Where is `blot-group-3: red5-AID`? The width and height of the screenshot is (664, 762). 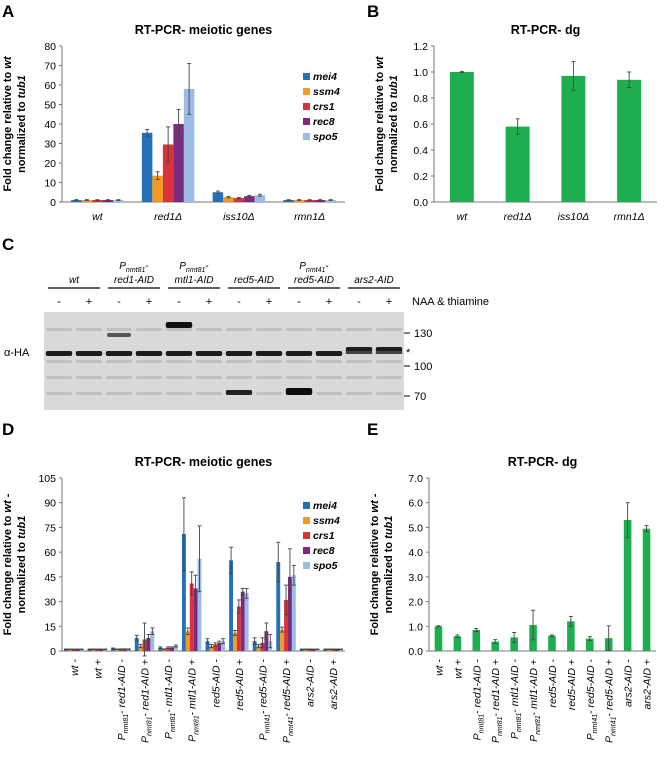 blot-group-3: red5-AID is located at coordinates (254, 282).